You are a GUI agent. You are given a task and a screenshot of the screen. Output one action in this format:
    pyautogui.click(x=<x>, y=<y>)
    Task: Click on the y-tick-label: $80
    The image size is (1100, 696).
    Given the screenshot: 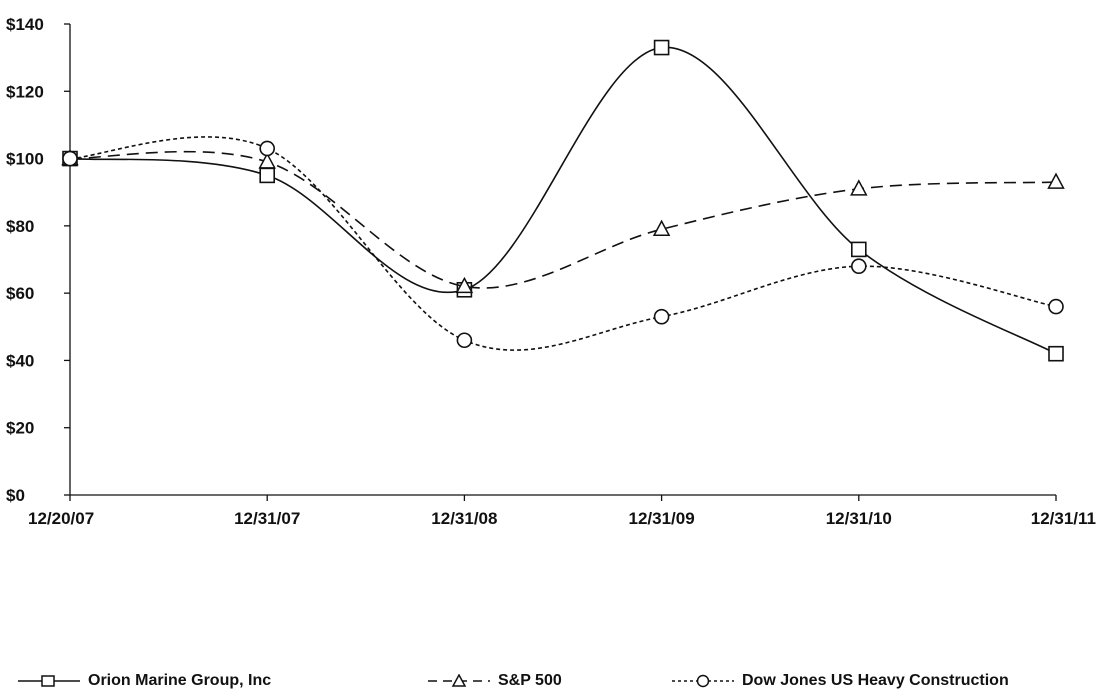 What is the action you would take?
    pyautogui.click(x=20, y=226)
    